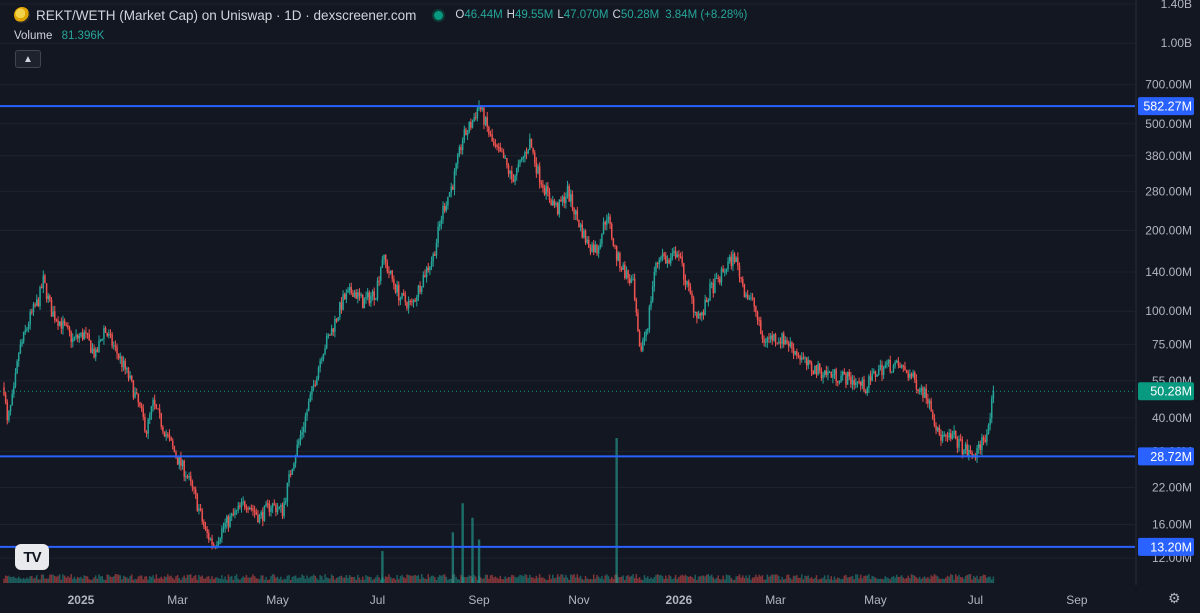  I want to click on last-price-tag, so click(1166, 391).